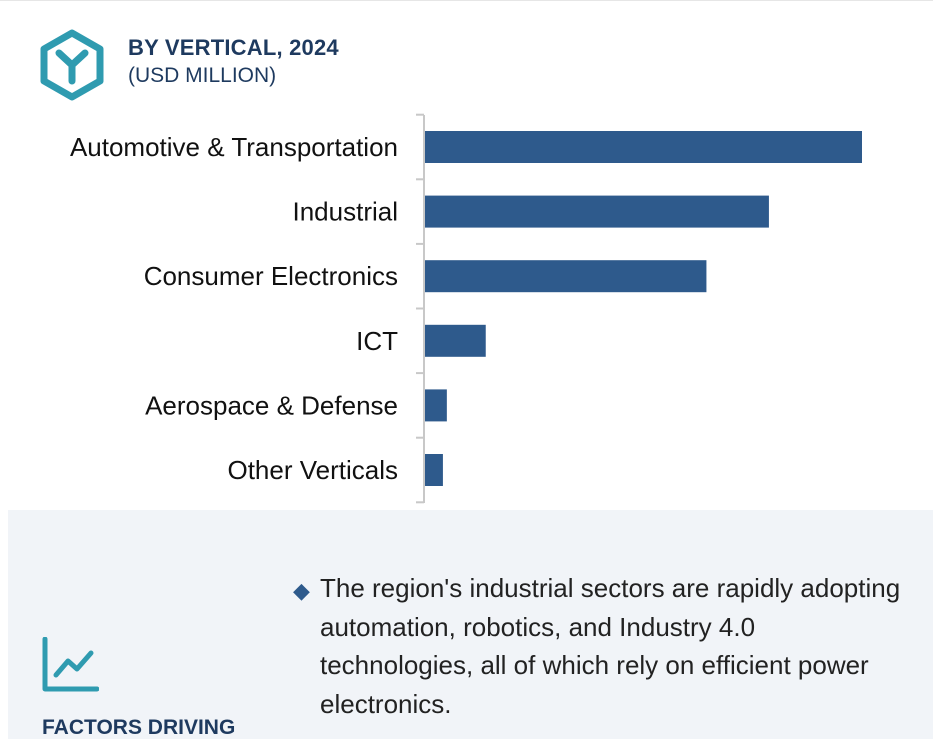 The width and height of the screenshot is (933, 739). I want to click on category-label: ICT, so click(377, 341).